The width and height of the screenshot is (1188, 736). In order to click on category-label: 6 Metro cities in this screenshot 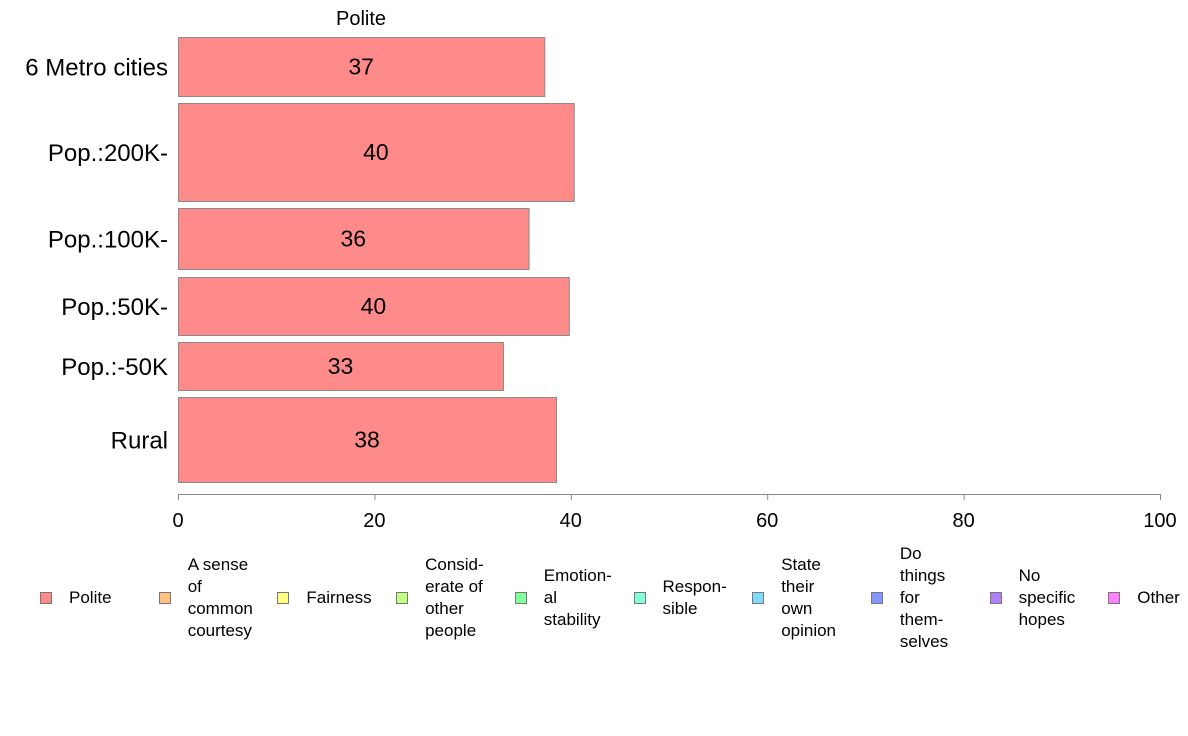, I will do `click(96, 68)`.